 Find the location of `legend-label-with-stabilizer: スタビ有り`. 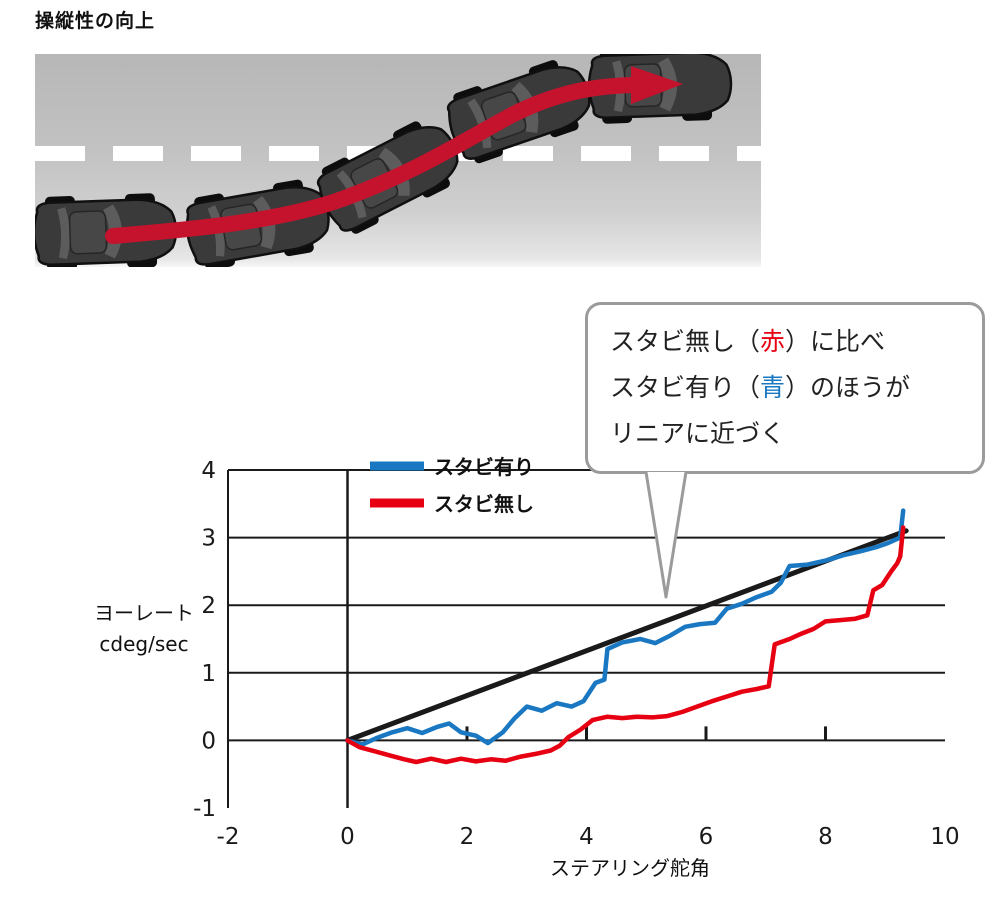

legend-label-with-stabilizer: スタビ有り is located at coordinates (484, 467).